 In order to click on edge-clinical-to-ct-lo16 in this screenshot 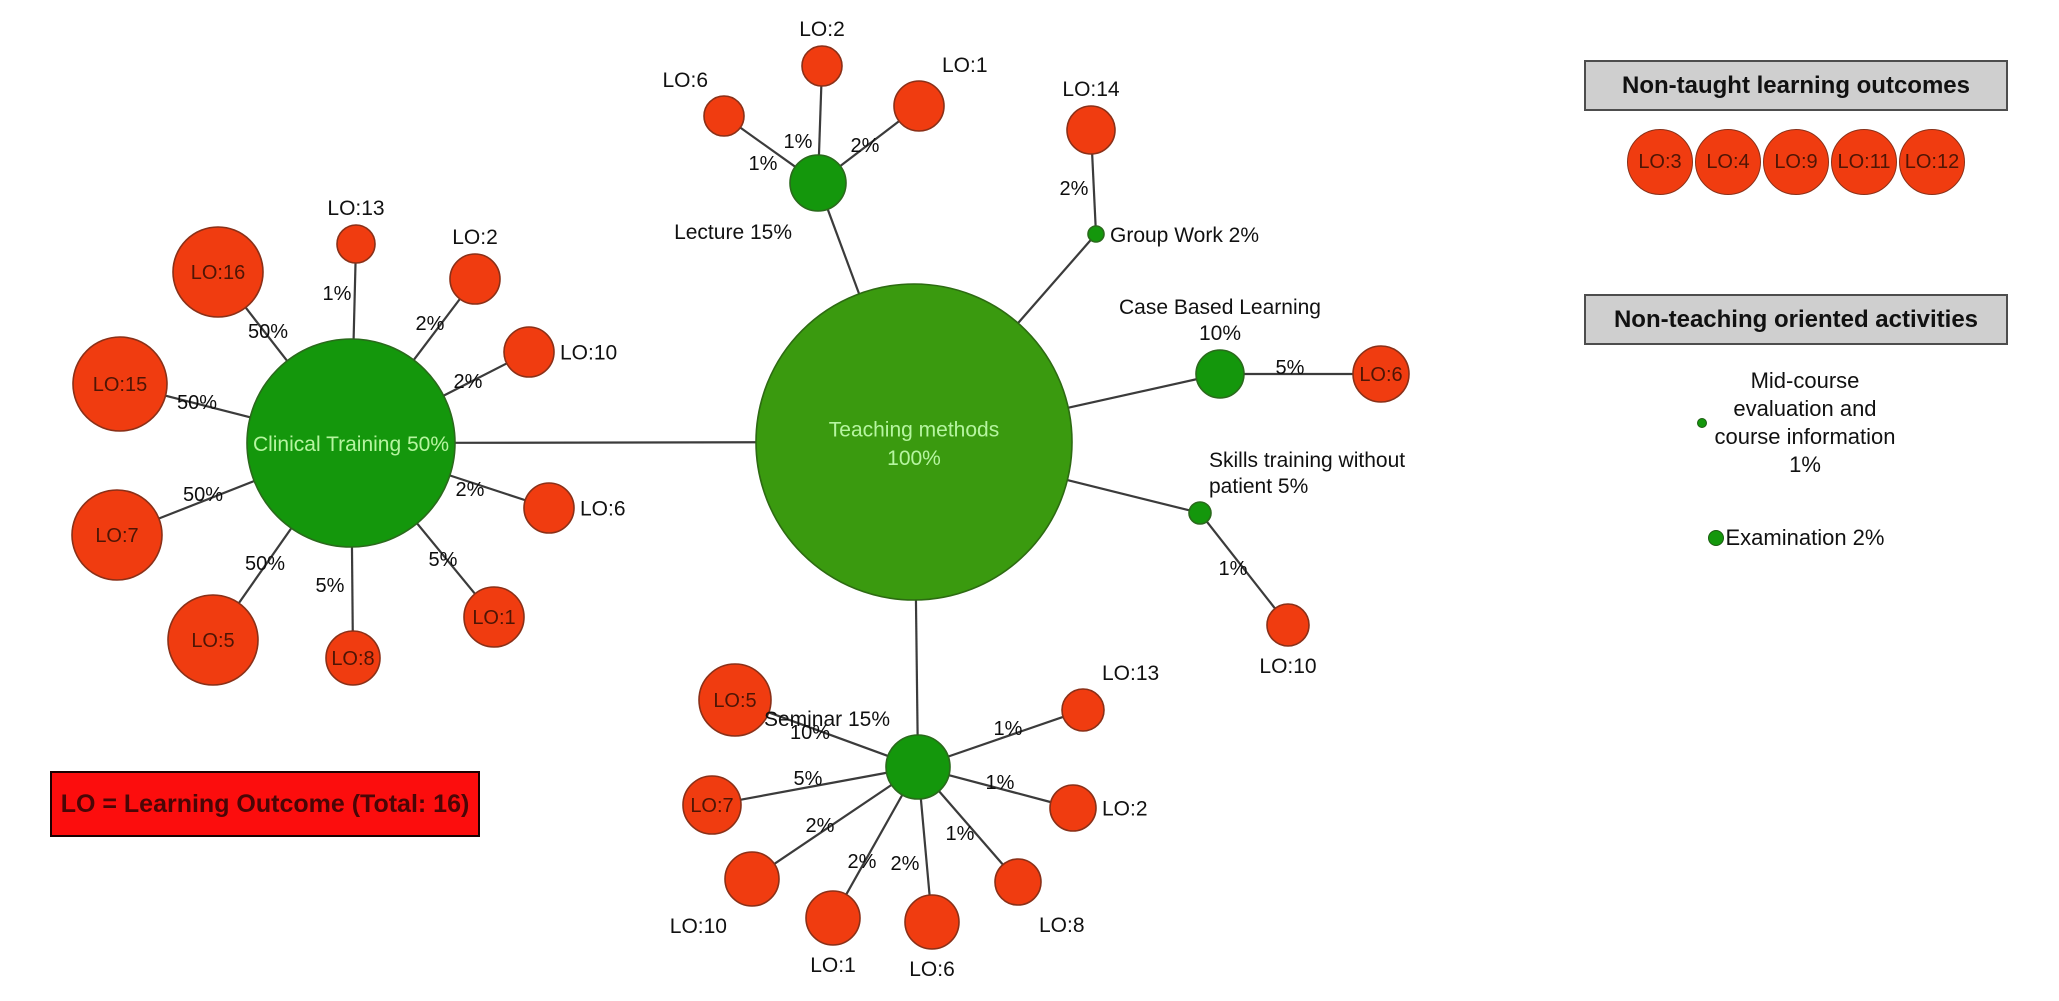, I will do `click(266, 334)`.